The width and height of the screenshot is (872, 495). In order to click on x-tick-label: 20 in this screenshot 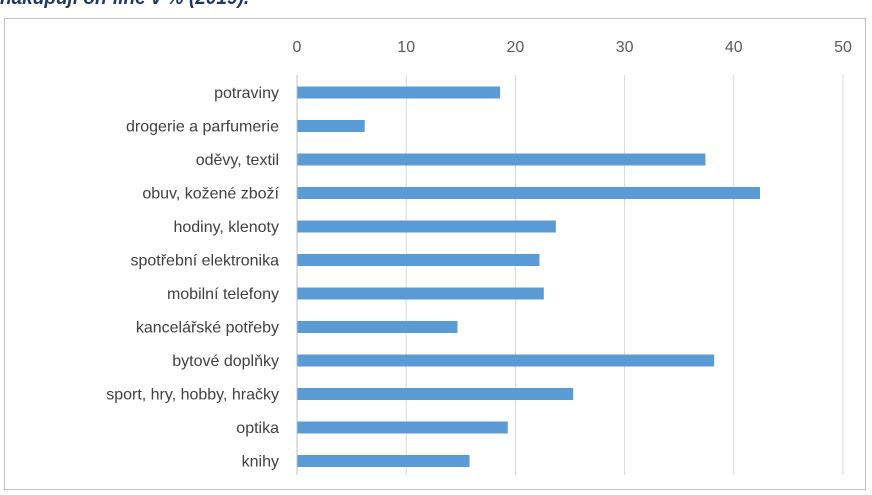, I will do `click(516, 47)`.